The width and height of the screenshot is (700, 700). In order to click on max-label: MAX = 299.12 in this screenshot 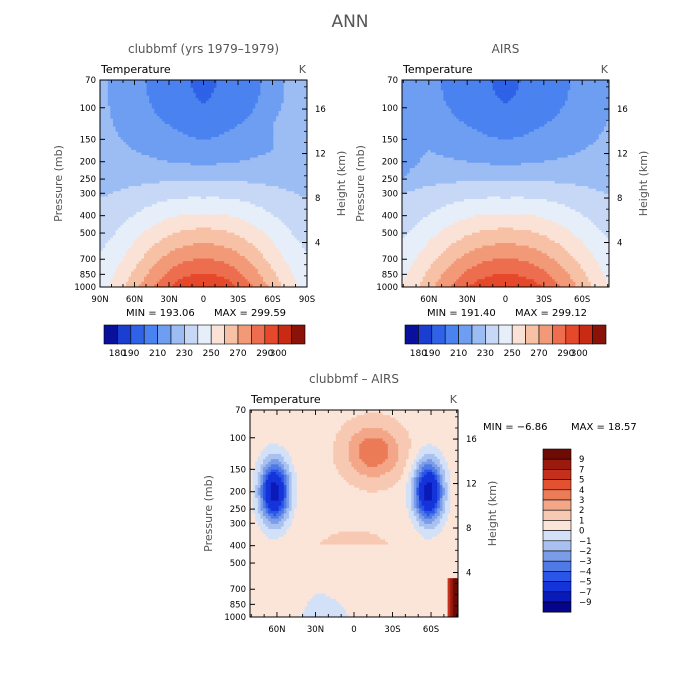, I will do `click(551, 313)`.